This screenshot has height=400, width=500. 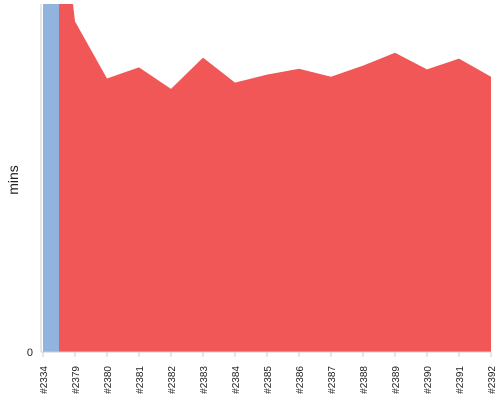 What do you see at coordinates (13, 180) in the screenshot?
I see `y-axis-label: mins` at bounding box center [13, 180].